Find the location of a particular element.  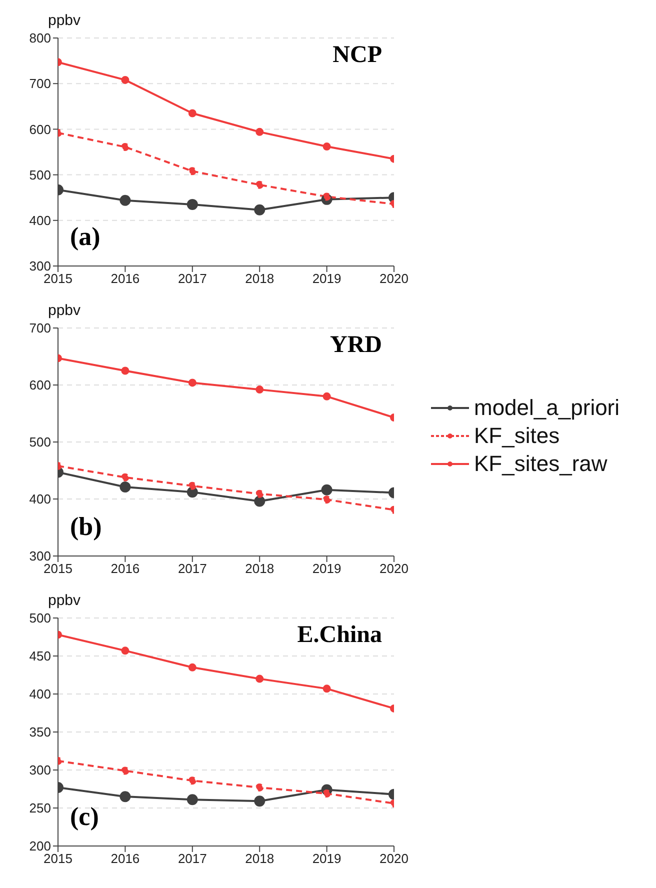

legend-label: KF_sites is located at coordinates (517, 436).